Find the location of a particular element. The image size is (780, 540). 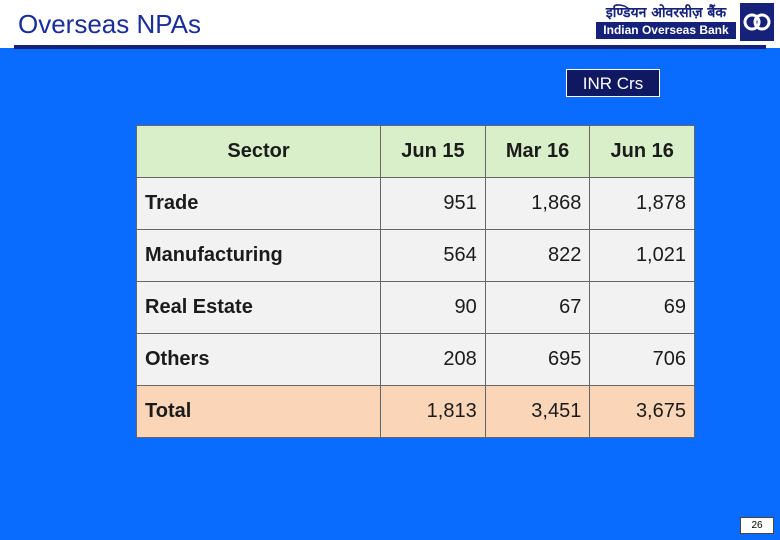

table-cell: 706 is located at coordinates (642, 359).